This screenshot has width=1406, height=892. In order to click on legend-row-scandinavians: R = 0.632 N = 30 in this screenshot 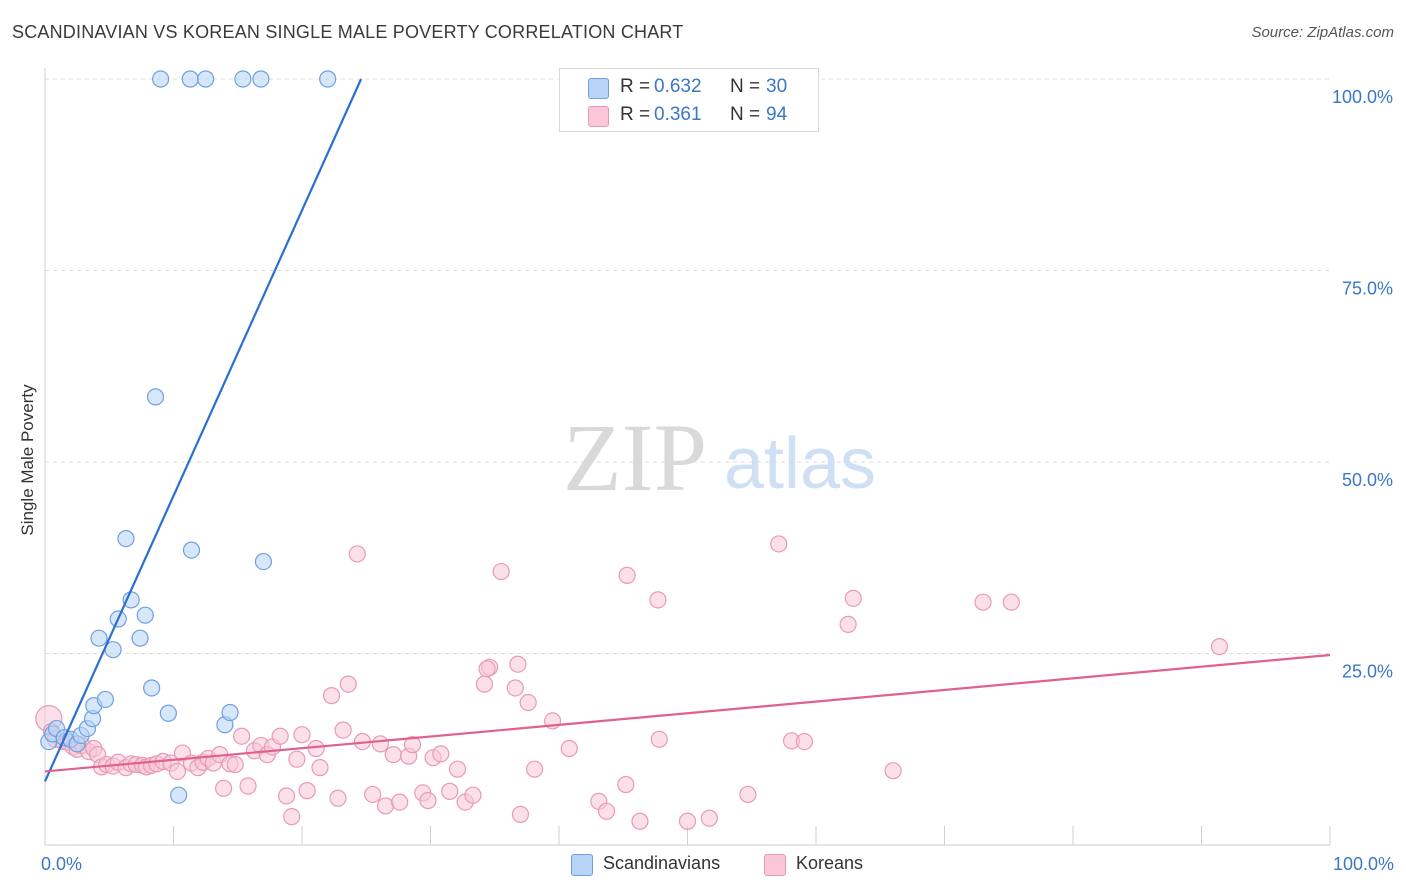, I will do `click(689, 87)`.